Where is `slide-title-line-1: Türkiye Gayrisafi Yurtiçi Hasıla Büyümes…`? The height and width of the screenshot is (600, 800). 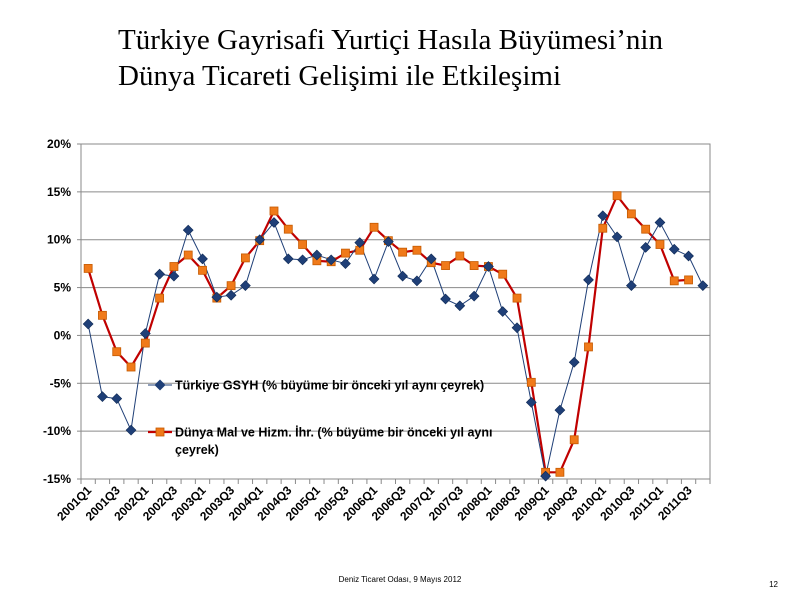
slide-title-line-1: Türkiye Gayrisafi Yurtiçi Hasıla Büyümes… is located at coordinates (390, 40).